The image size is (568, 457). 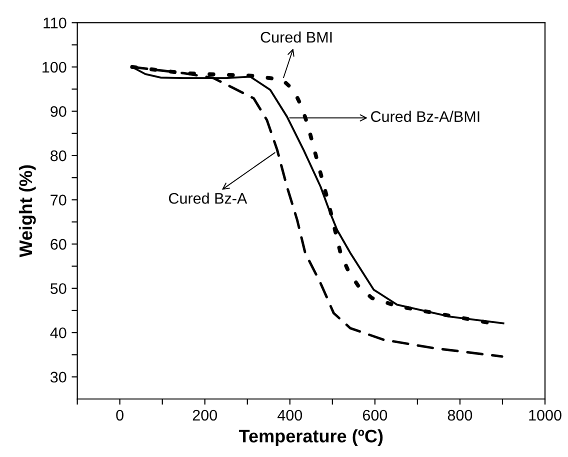 I want to click on x-tick-label: 800, so click(x=460, y=415).